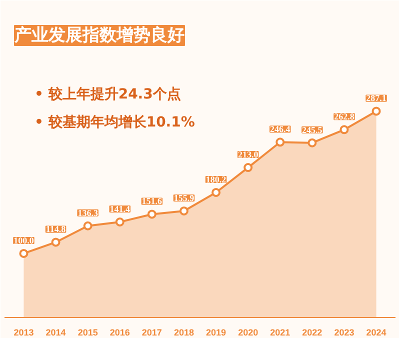 Image resolution: width=399 pixels, height=338 pixels. Describe the element at coordinates (376, 98) in the screenshot. I see `data-label: 287.1` at that location.